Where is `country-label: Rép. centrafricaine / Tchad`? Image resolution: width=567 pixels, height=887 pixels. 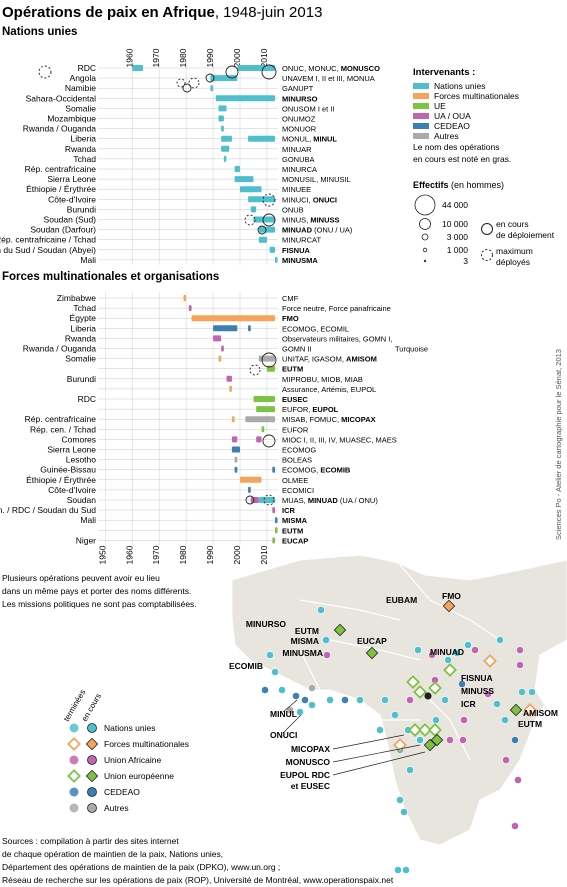
country-label: Rép. centrafricaine / Tchad is located at coordinates (48, 240).